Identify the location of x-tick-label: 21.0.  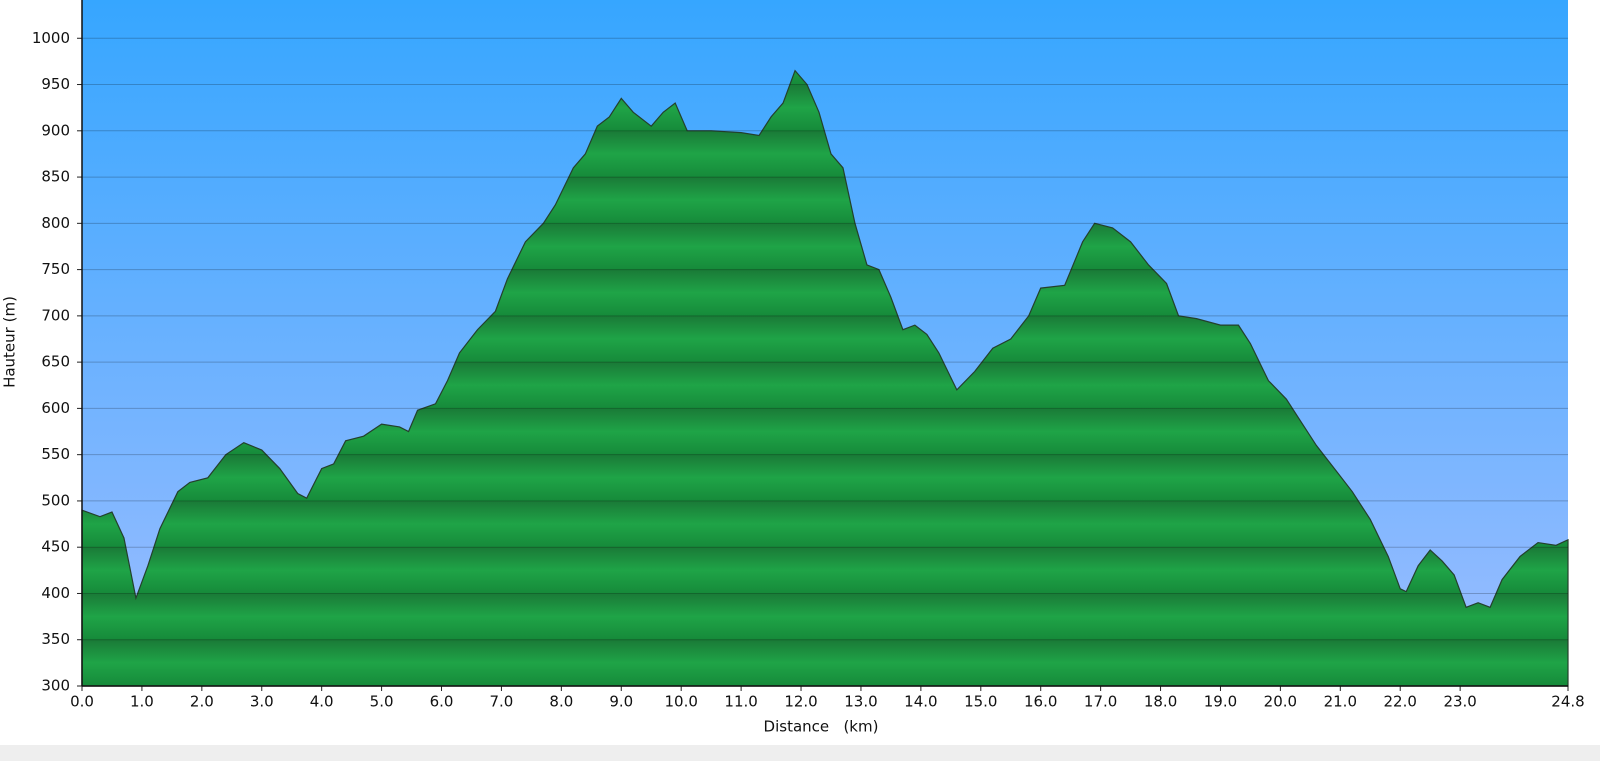
(1340, 702).